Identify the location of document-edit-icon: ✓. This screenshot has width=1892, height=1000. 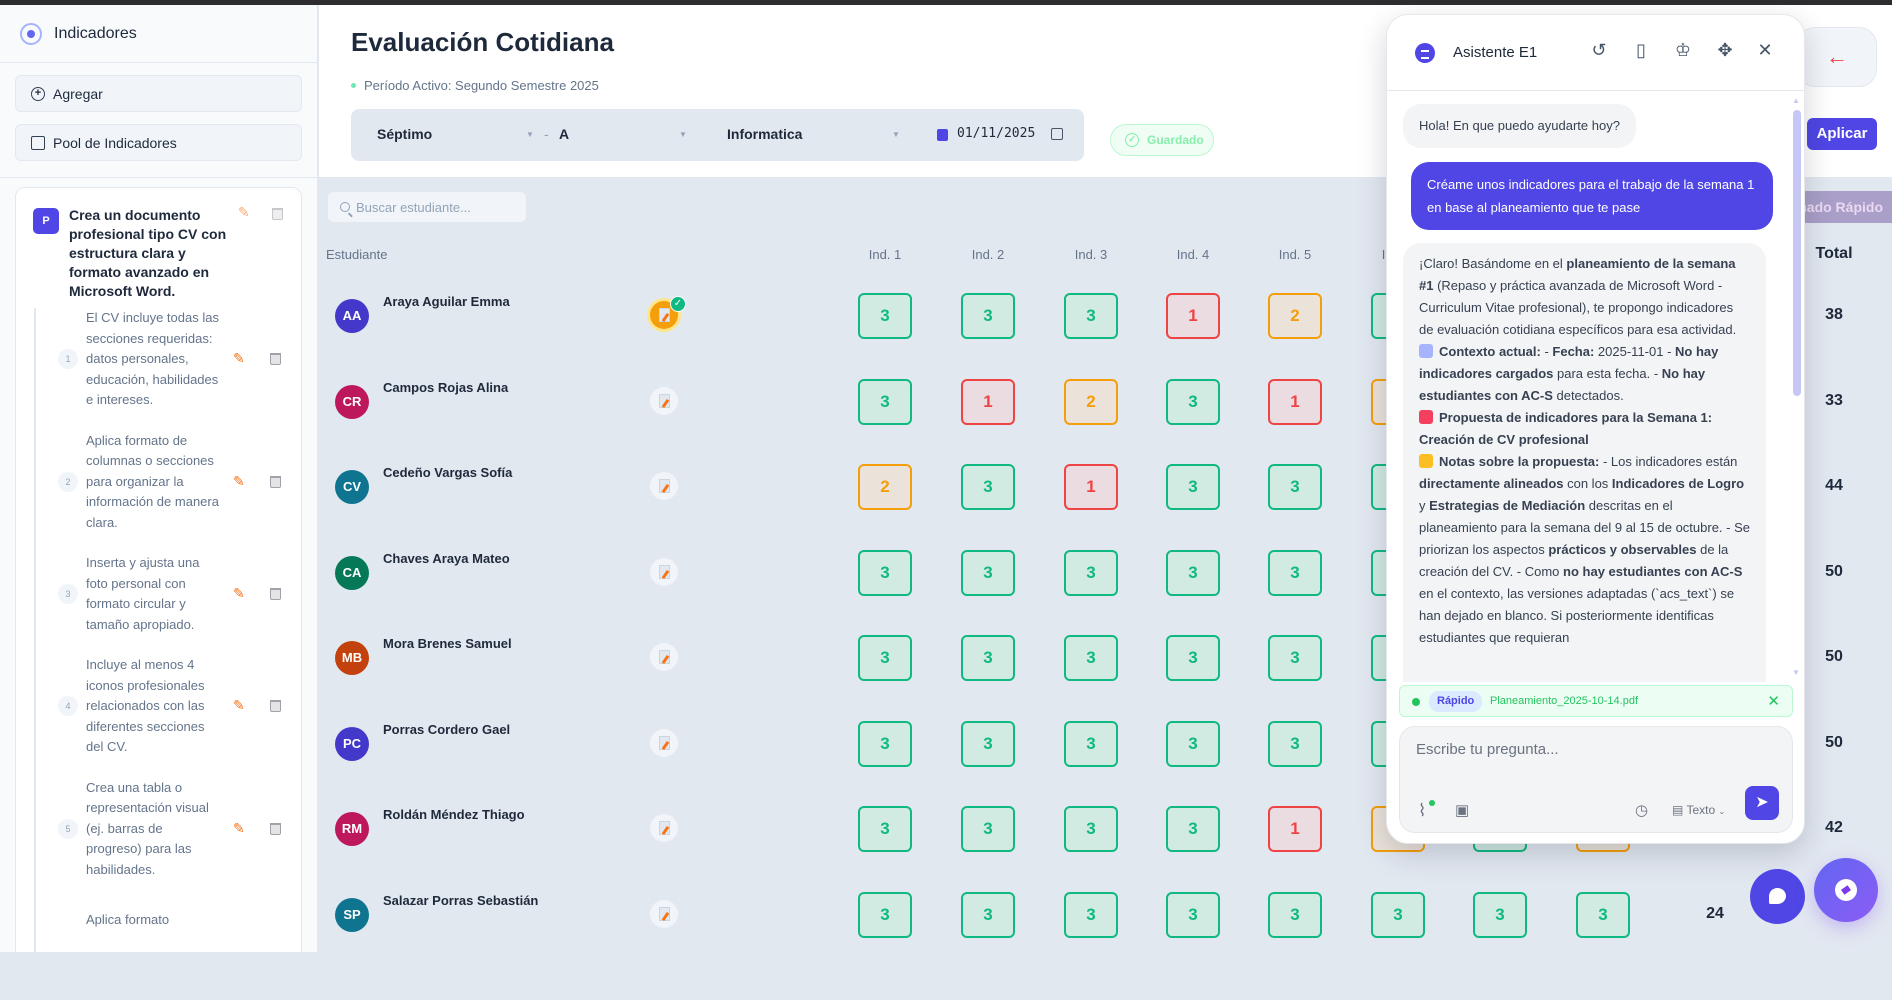
(668, 312).